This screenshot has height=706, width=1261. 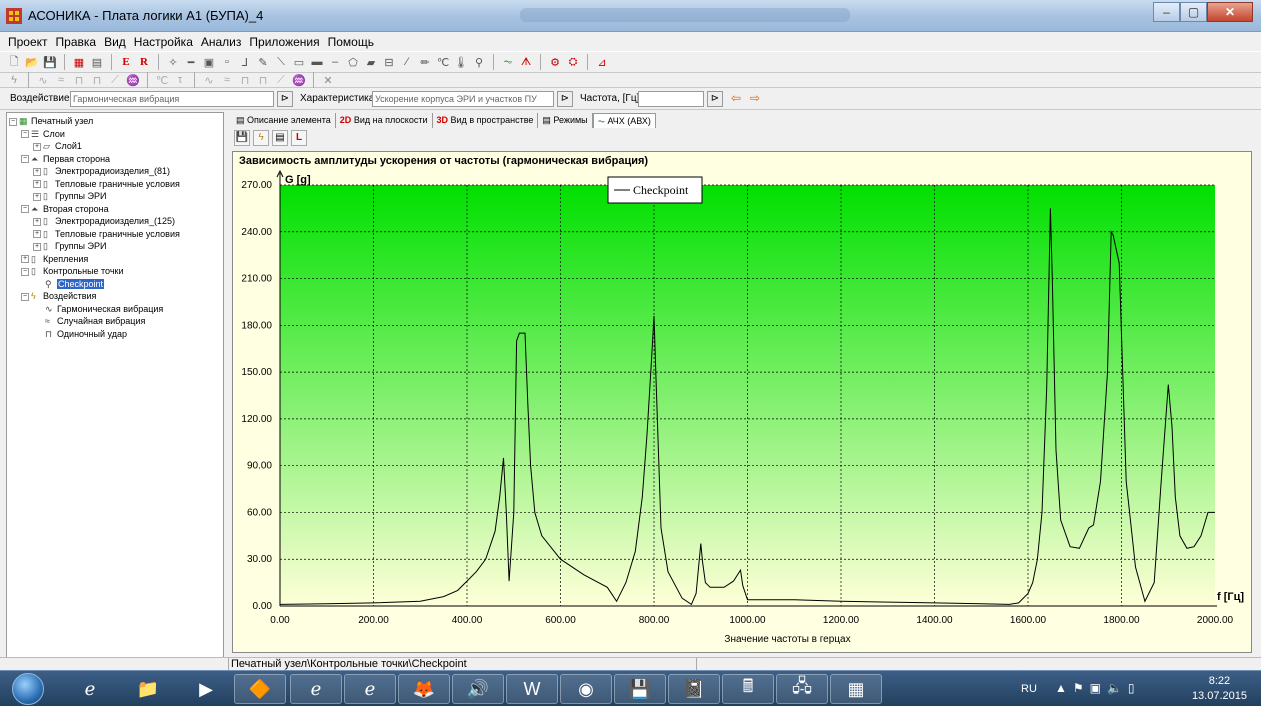 I want to click on tree-node: − ▦ Печатный узел, so click(x=115, y=121).